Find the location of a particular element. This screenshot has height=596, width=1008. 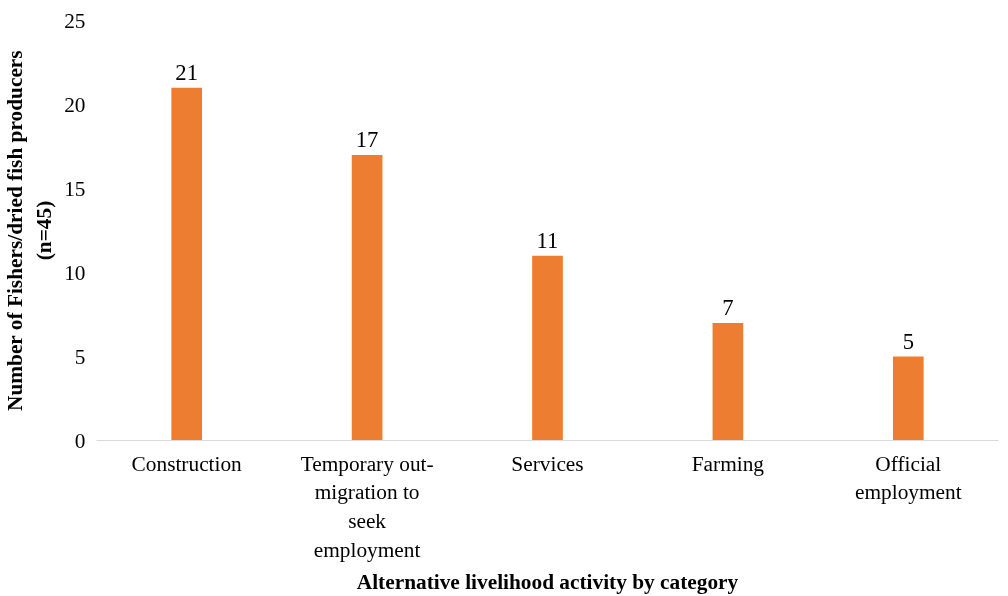

y-tick-label: 25 is located at coordinates (75, 20).